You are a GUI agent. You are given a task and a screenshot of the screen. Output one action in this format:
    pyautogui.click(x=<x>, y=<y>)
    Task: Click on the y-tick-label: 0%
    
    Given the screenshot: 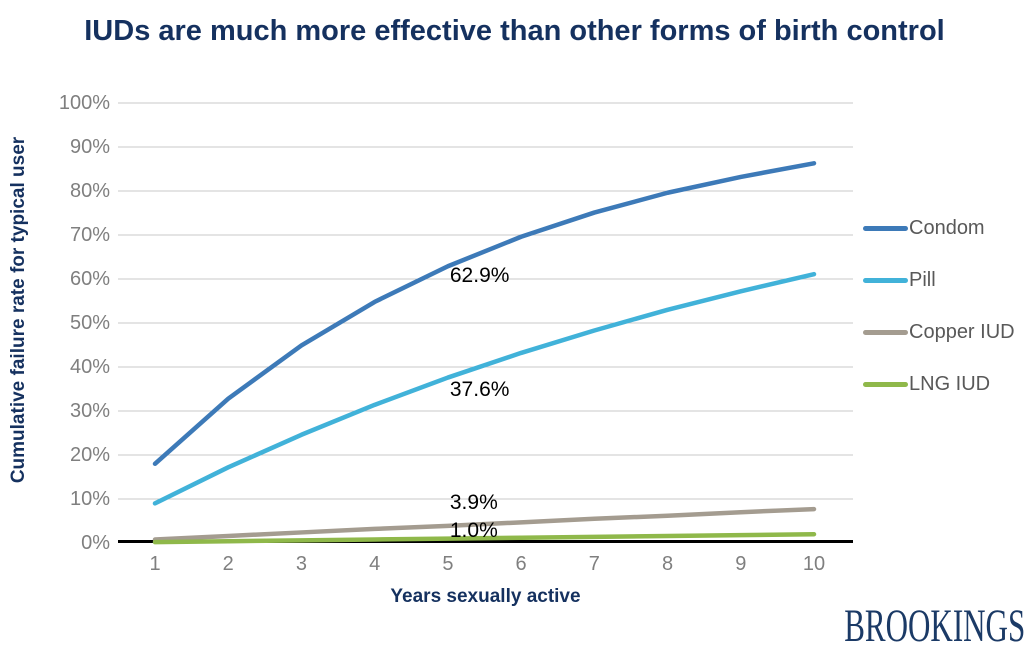 What is the action you would take?
    pyautogui.click(x=95, y=543)
    